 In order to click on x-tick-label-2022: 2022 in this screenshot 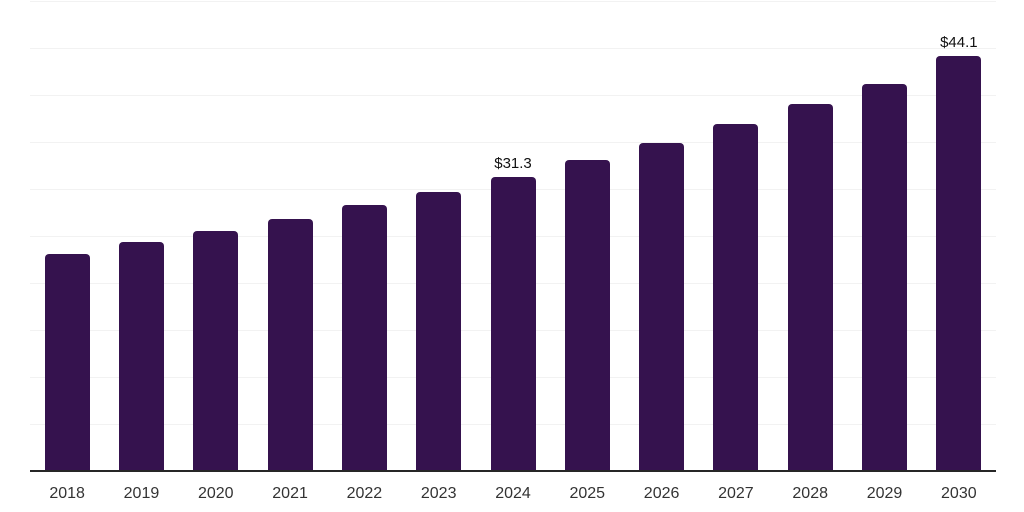, I will do `click(364, 493)`.